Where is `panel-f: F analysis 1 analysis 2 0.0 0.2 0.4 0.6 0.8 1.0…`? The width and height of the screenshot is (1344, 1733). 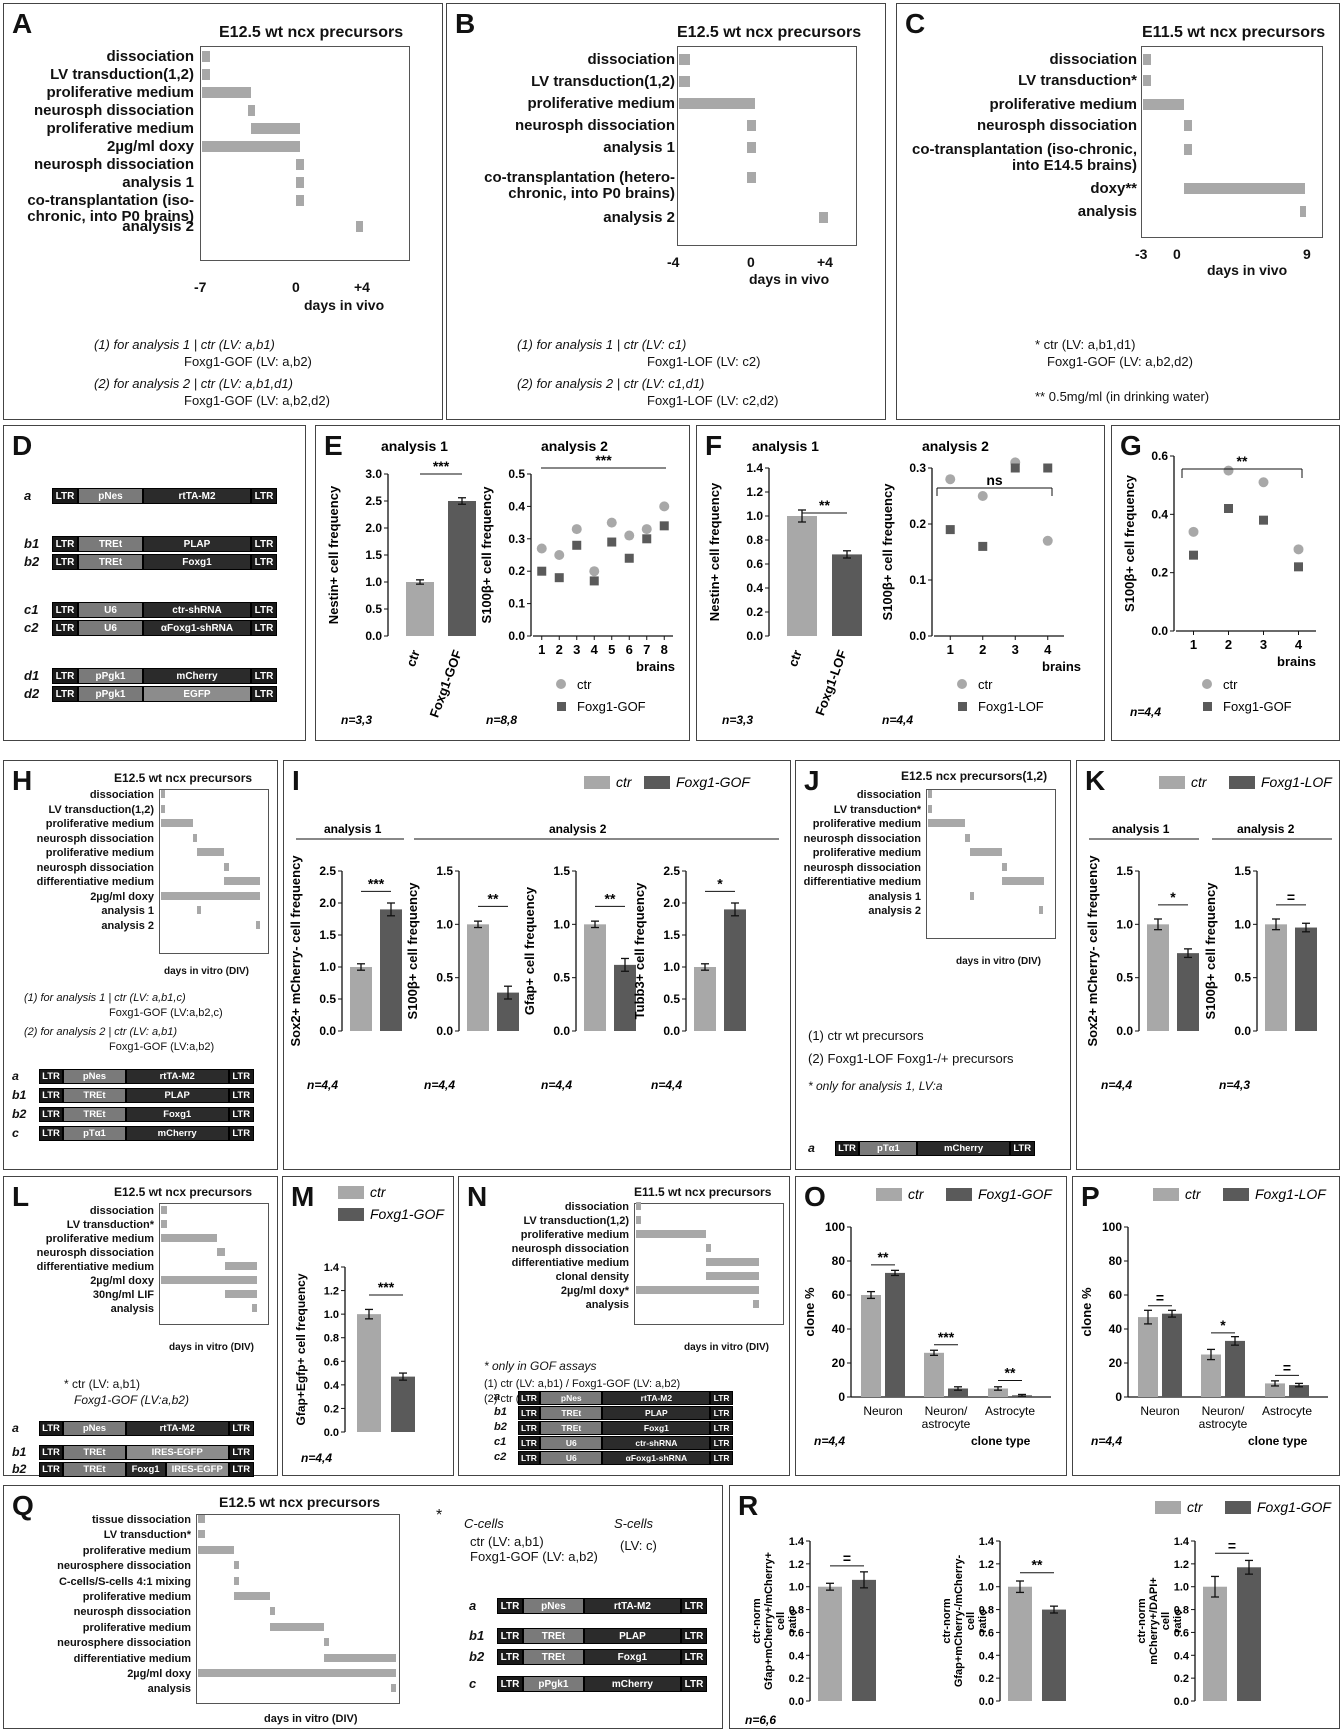
panel-f: F analysis 1 analysis 2 0.0 0.2 0.4 0.6 0.8 1.0… is located at coordinates (900, 583).